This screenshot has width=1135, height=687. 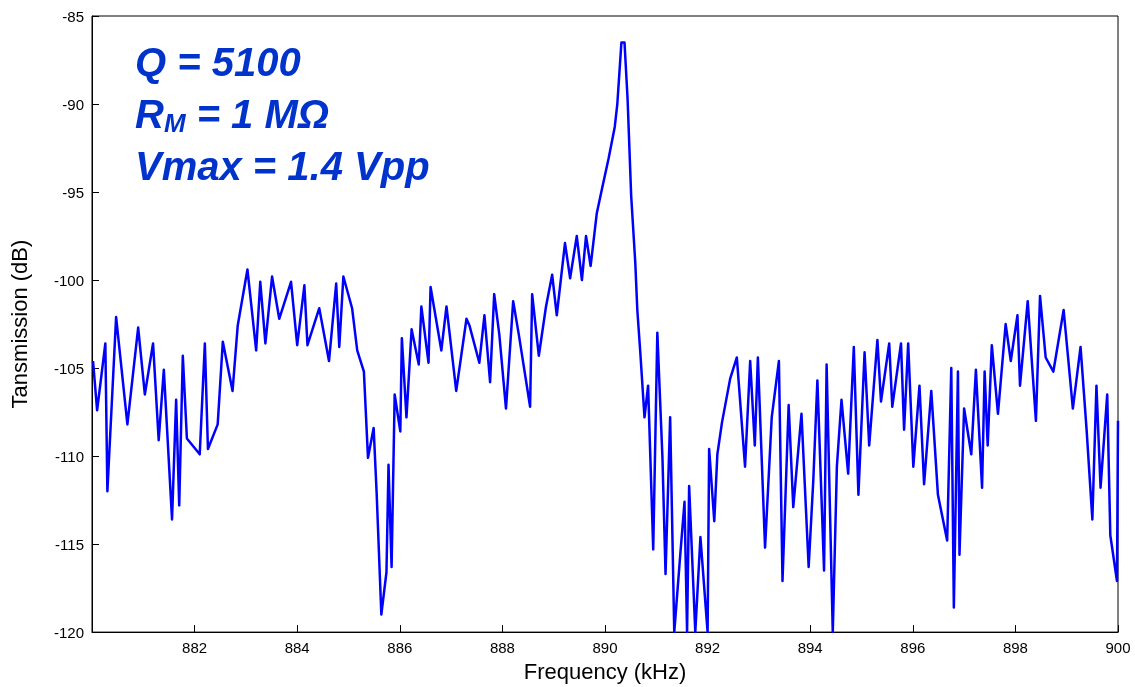 What do you see at coordinates (73, 16) in the screenshot?
I see `y-tick-label: -85` at bounding box center [73, 16].